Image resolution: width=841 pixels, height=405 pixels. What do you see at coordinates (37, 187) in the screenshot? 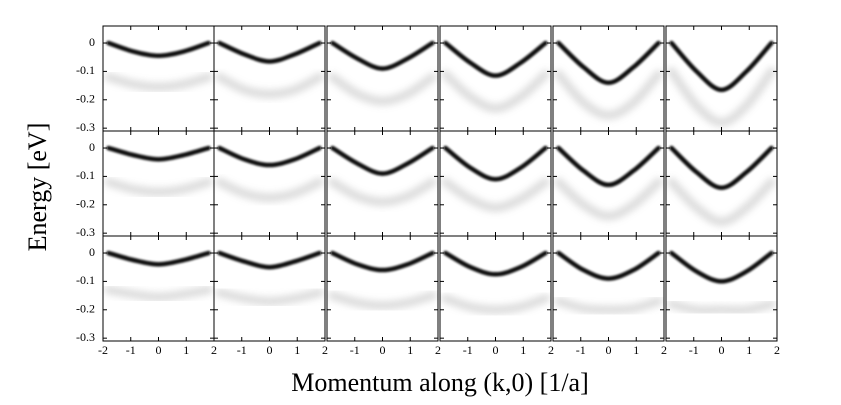
I see `y-axis-label: Energy [eV]` at bounding box center [37, 187].